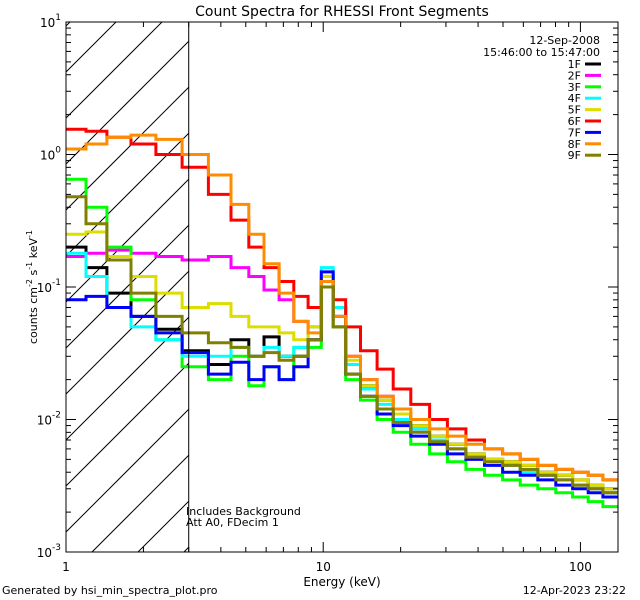 The width and height of the screenshot is (640, 600). Describe the element at coordinates (574, 110) in the screenshot. I see `legend-label-5F: 5F` at that location.